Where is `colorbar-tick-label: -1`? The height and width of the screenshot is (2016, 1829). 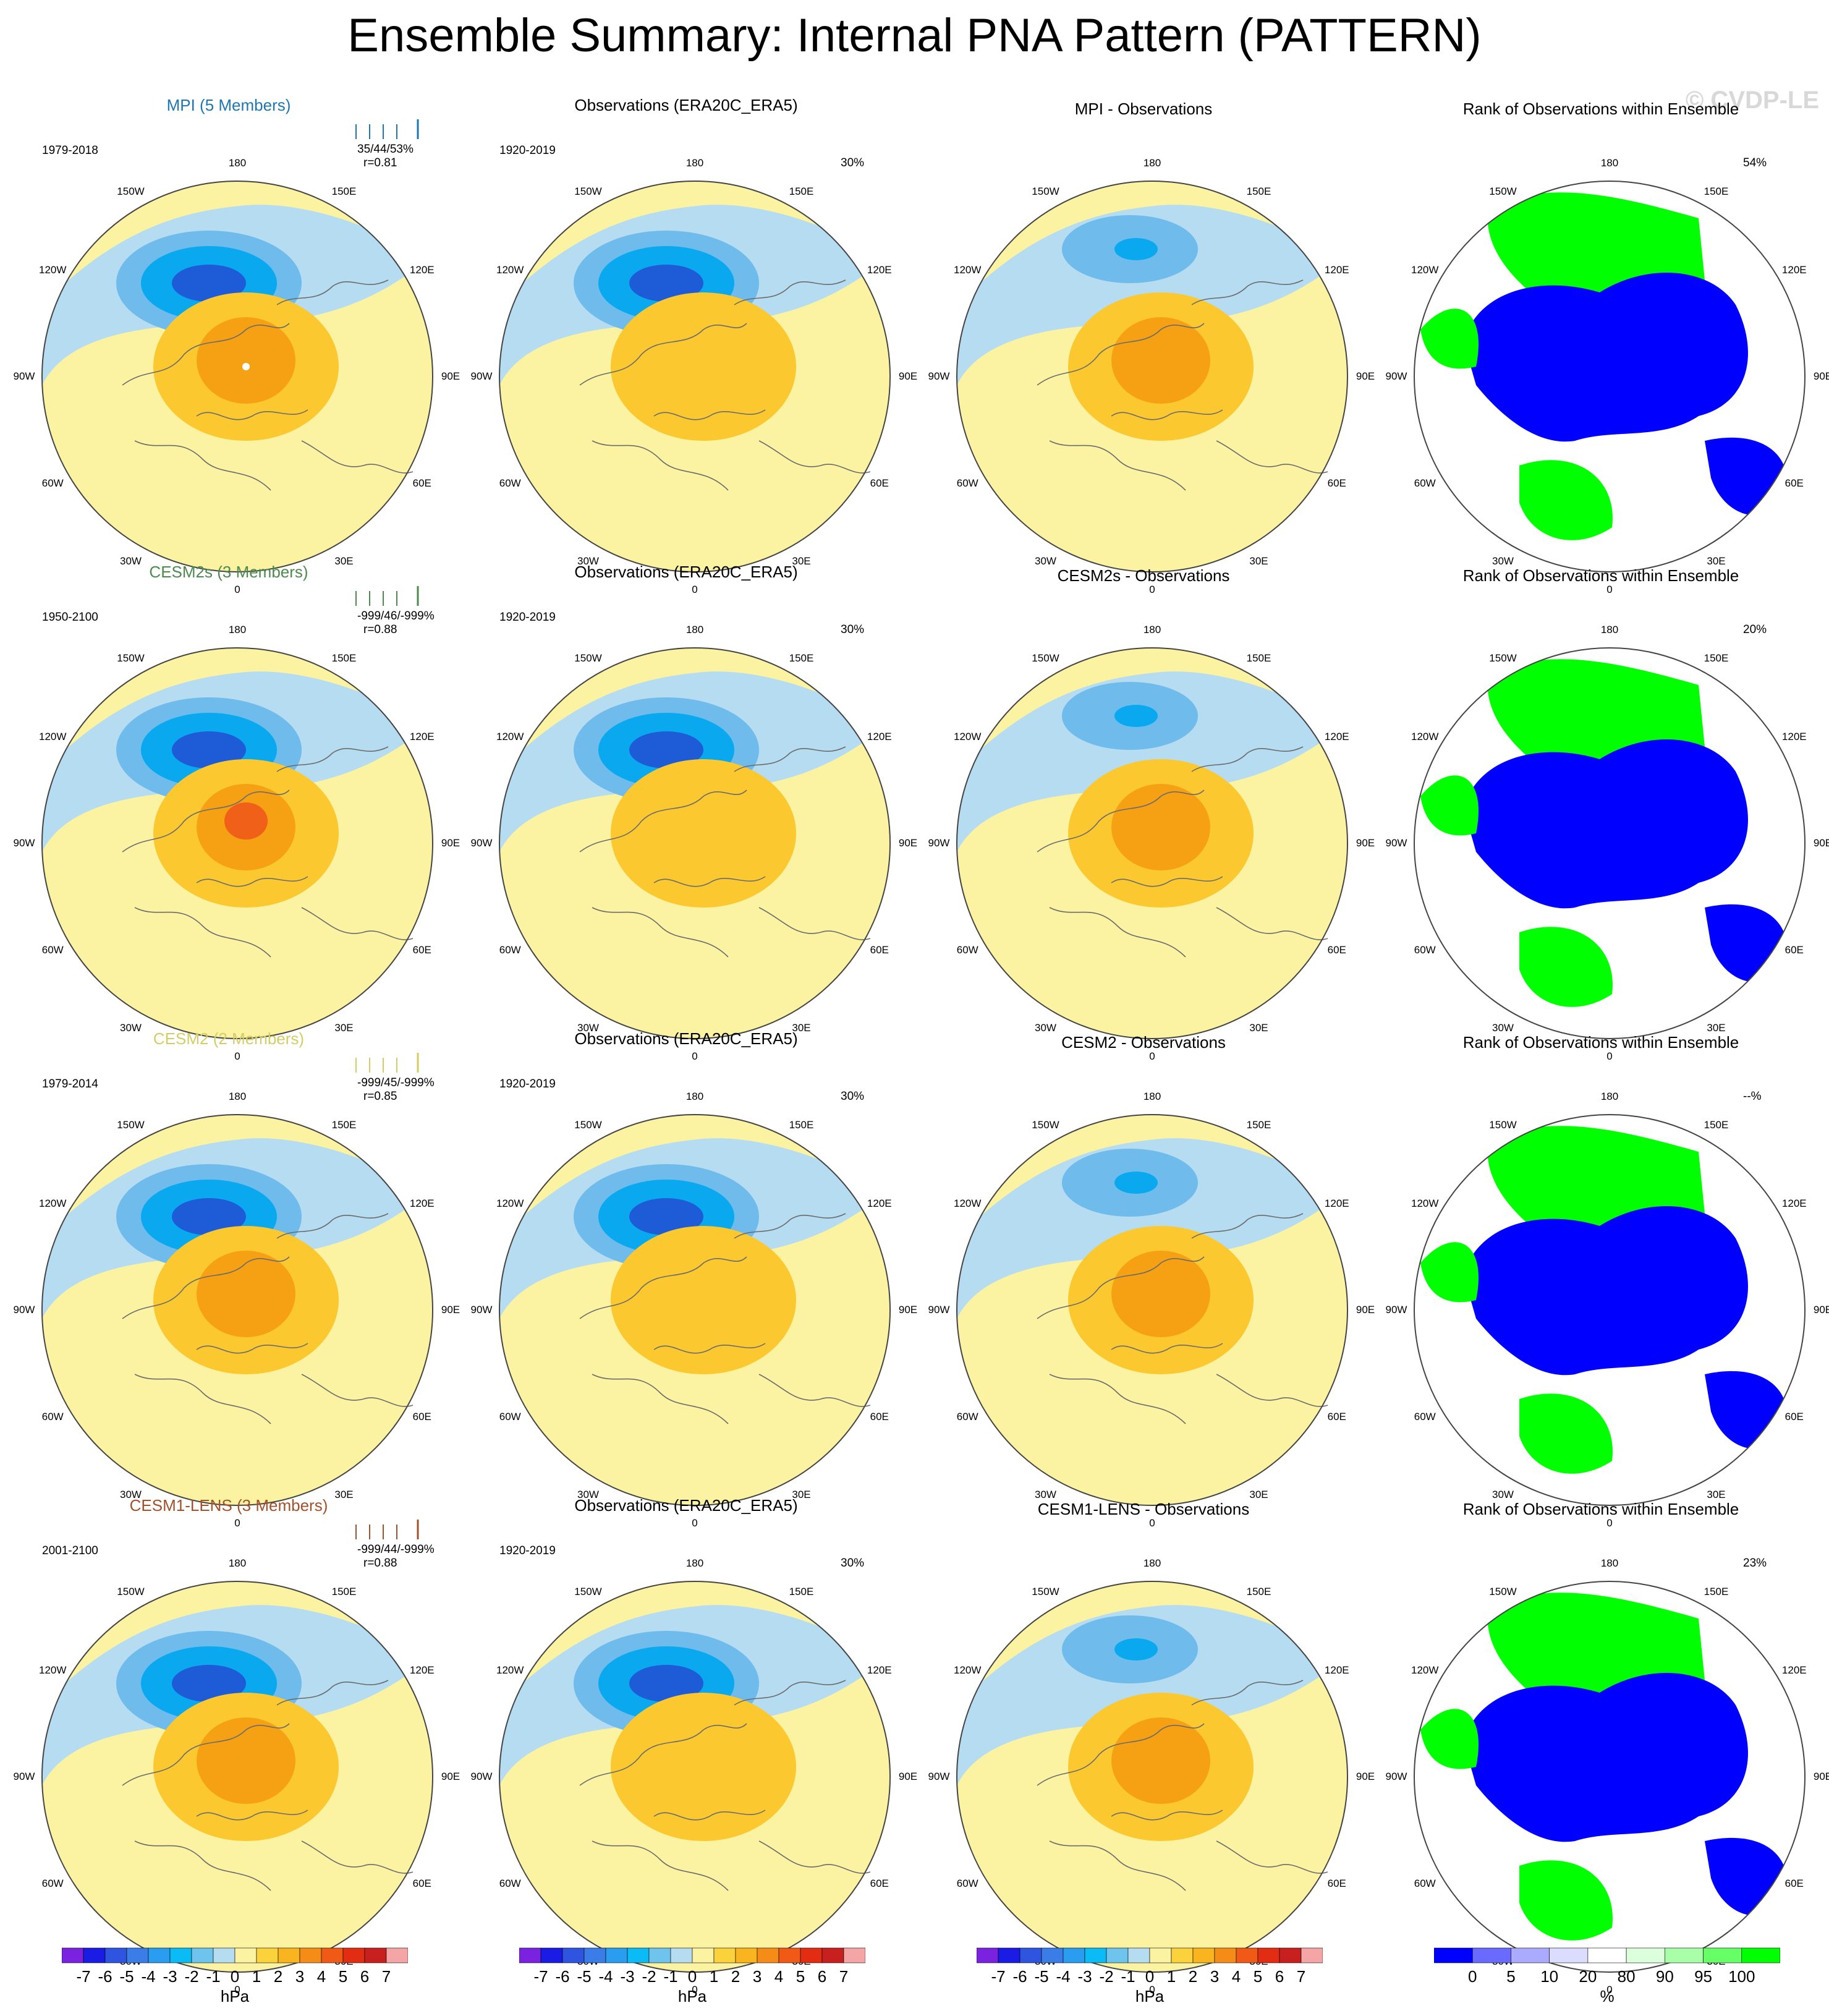 colorbar-tick-label: -1 is located at coordinates (670, 1976).